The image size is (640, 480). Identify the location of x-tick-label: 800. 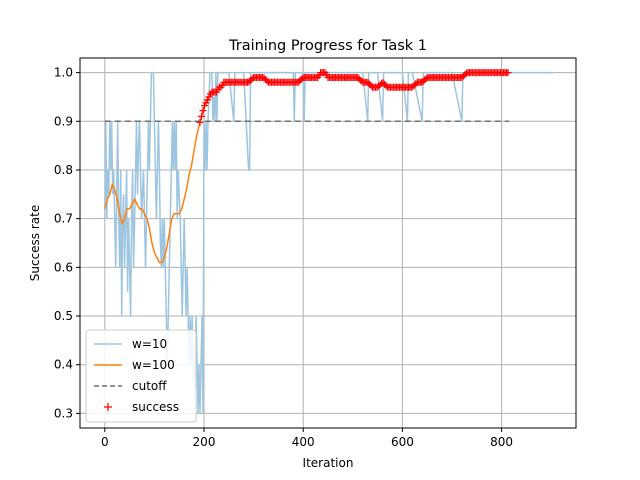
(501, 442).